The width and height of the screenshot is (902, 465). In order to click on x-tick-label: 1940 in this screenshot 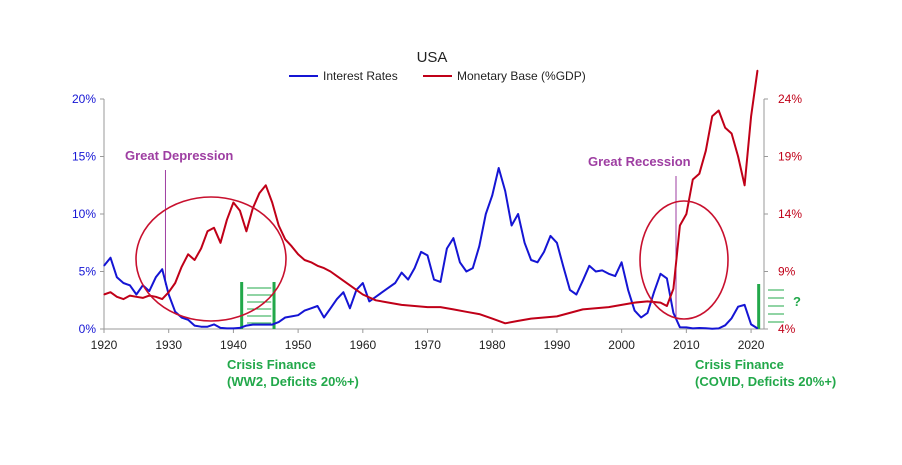, I will do `click(233, 345)`.